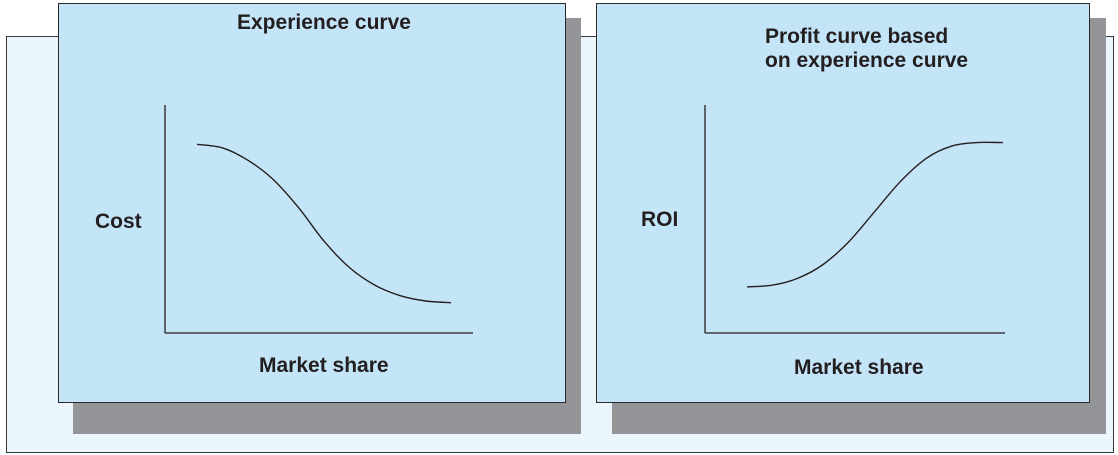 This screenshot has width=1118, height=455. I want to click on y-axis-label: Cost, so click(118, 221).